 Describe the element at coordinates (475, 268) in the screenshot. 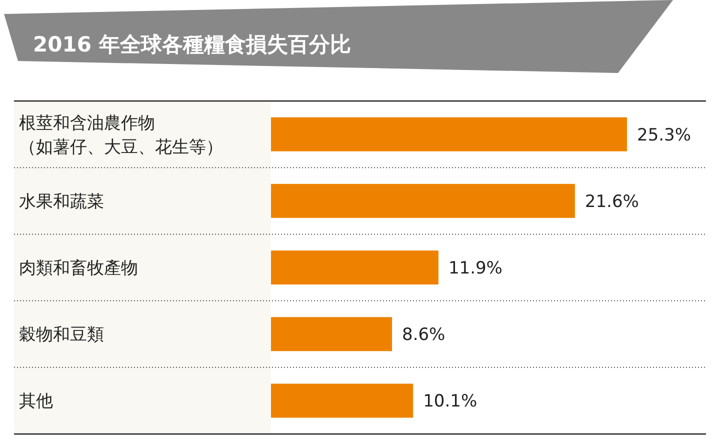

I see `data-label: 11.9%` at that location.